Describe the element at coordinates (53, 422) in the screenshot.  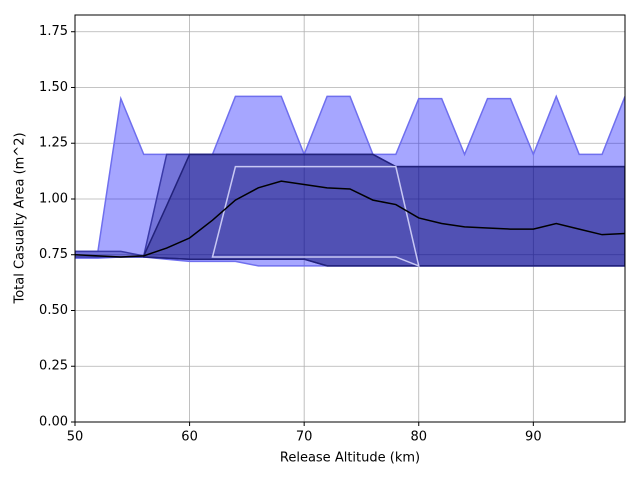
I see `y-tick-label: 0.00` at that location.